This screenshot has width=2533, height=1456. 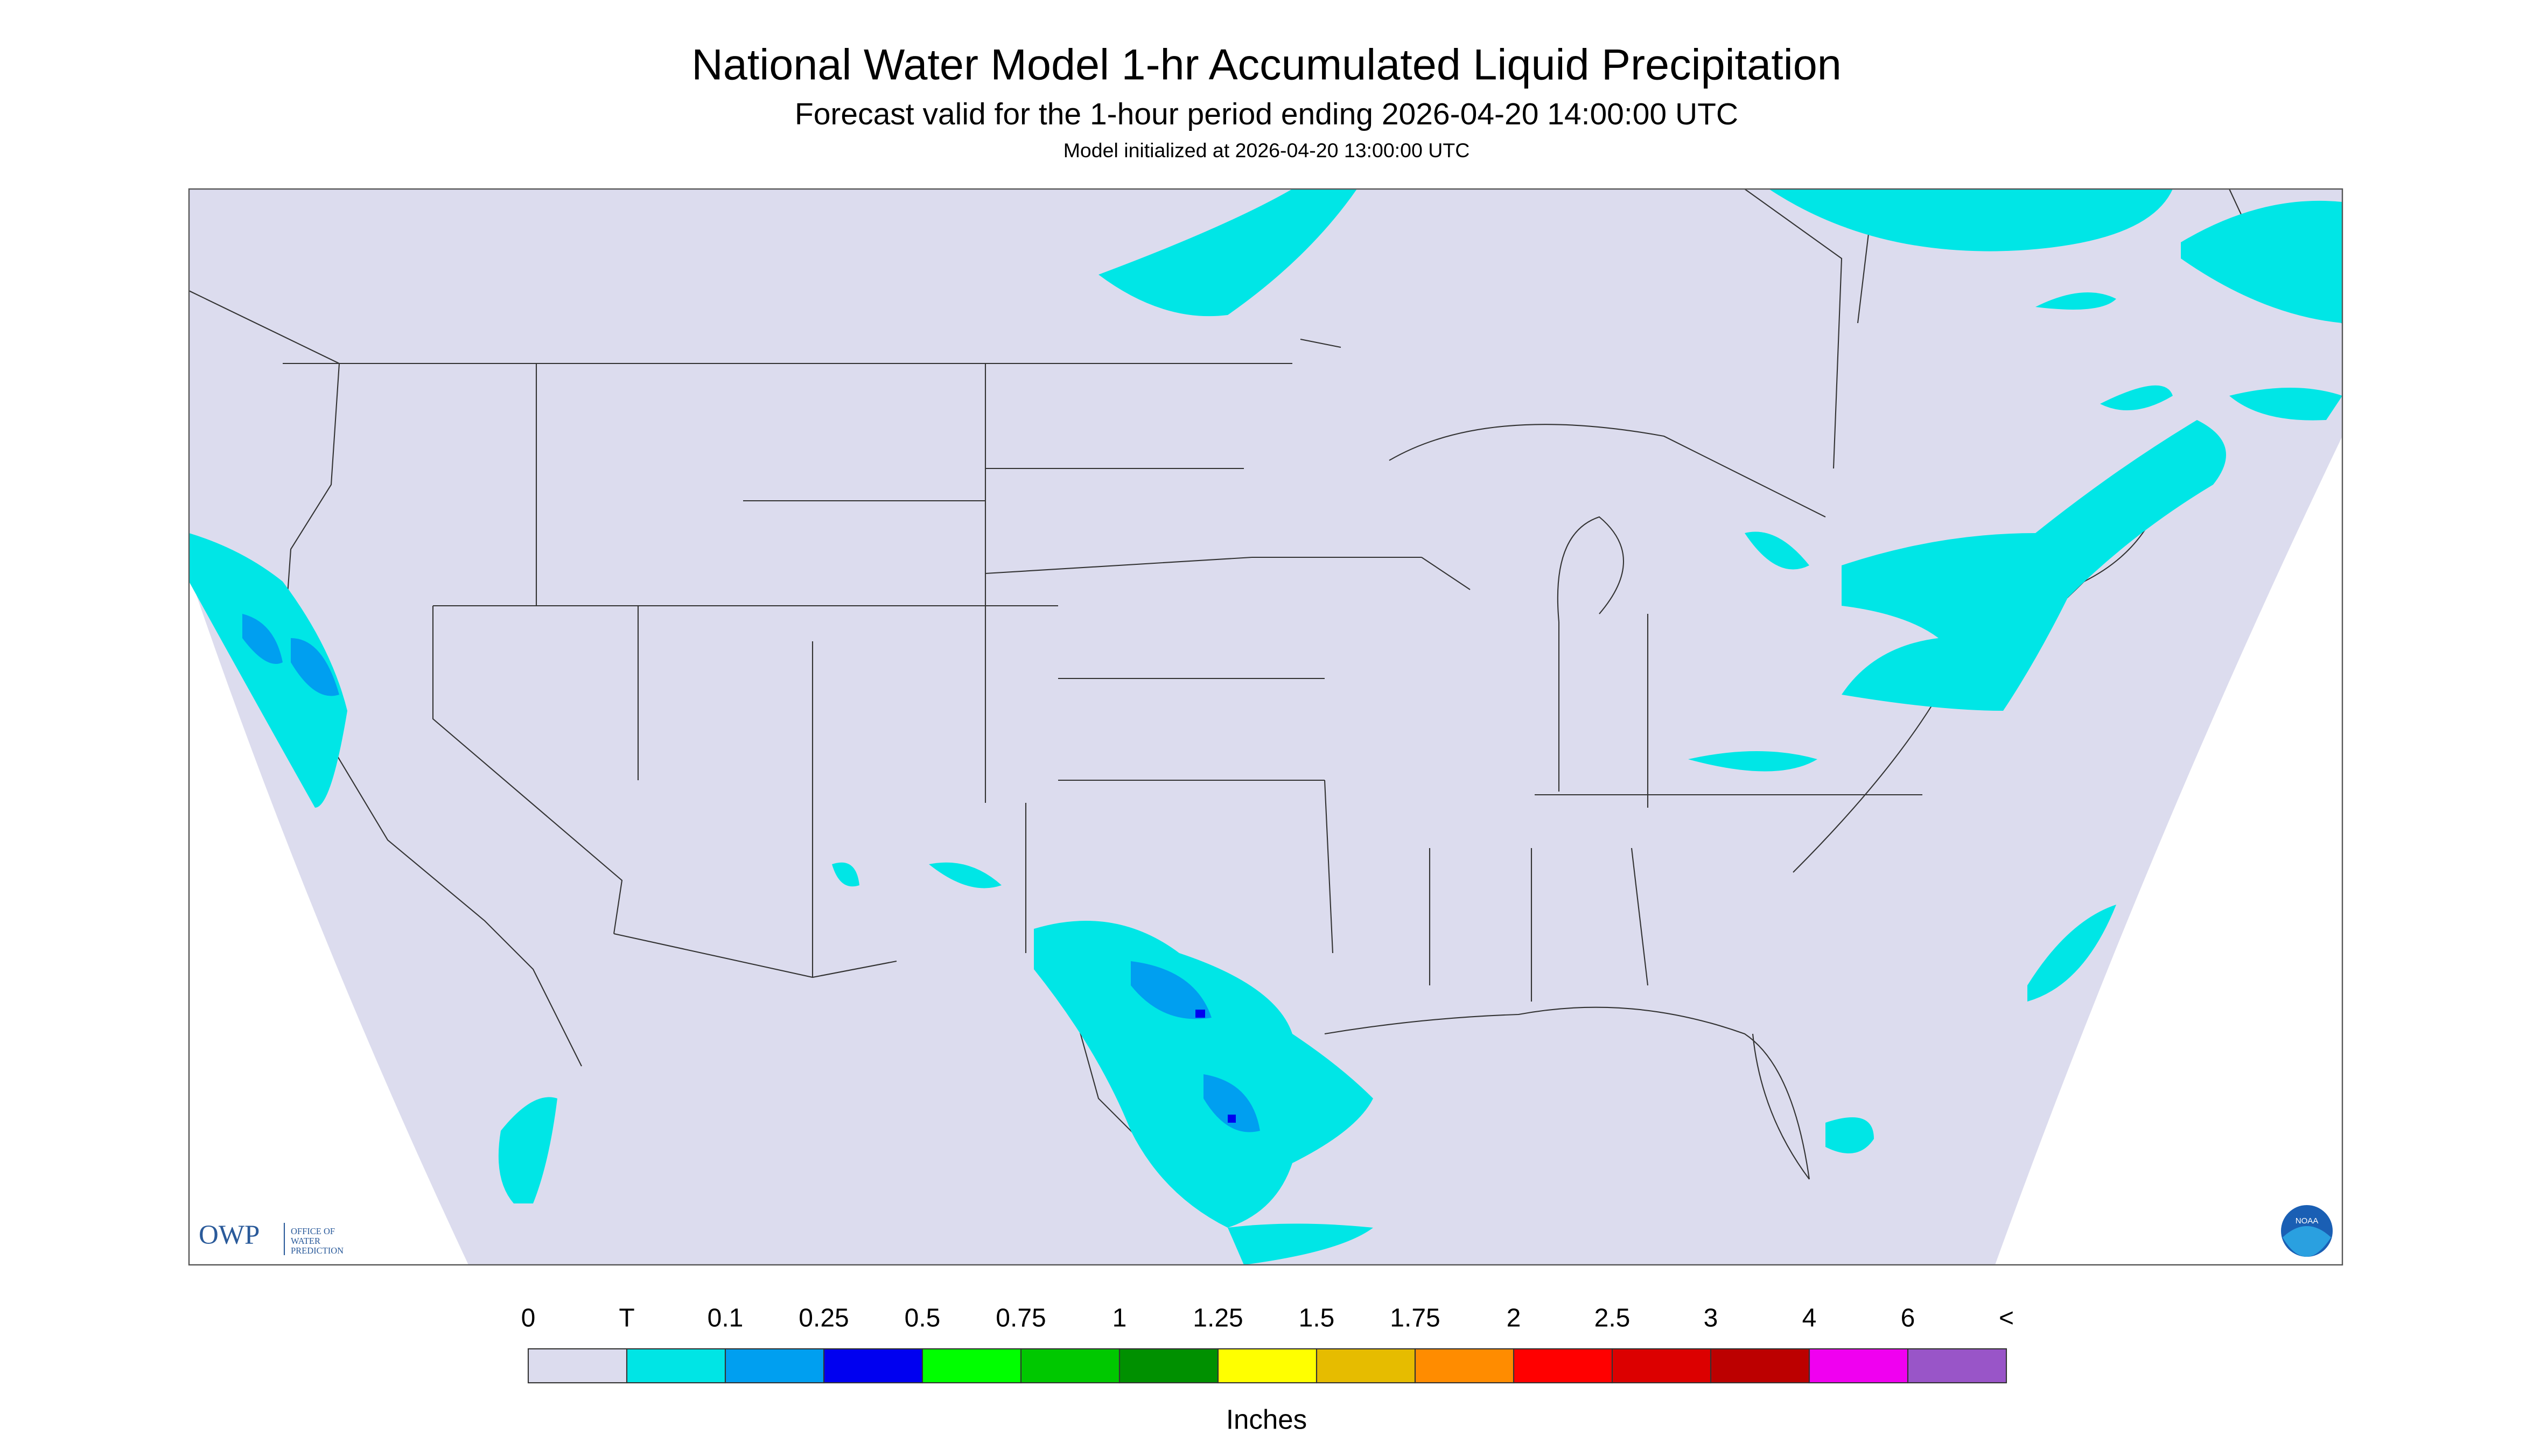 What do you see at coordinates (1612, 1318) in the screenshot?
I see `colorbar-label: 2.5` at bounding box center [1612, 1318].